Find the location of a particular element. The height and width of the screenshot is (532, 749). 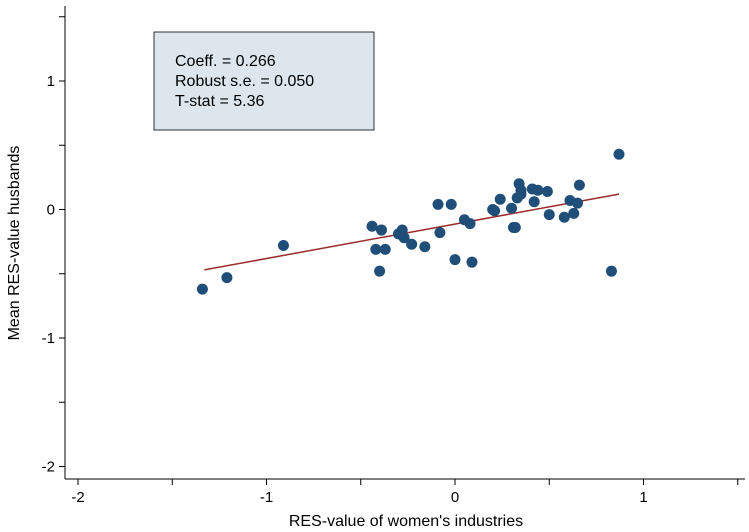

x-tick-label: 0 is located at coordinates (455, 497).